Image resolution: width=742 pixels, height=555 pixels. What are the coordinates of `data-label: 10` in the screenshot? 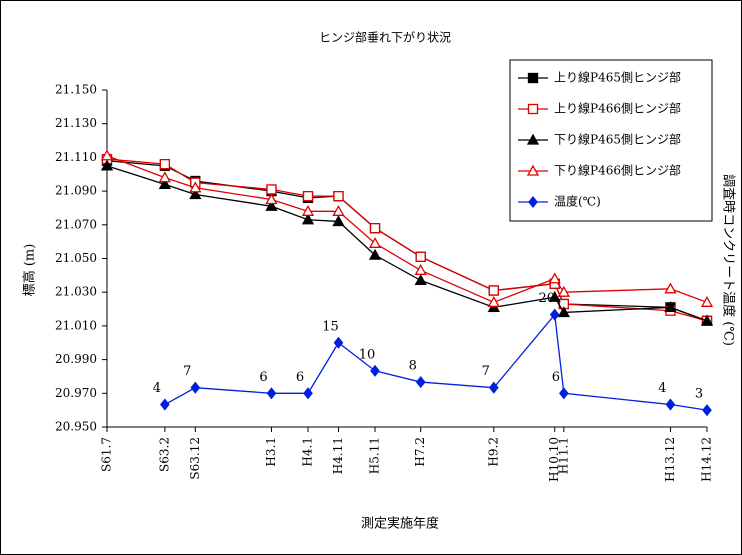 It's located at (367, 354).